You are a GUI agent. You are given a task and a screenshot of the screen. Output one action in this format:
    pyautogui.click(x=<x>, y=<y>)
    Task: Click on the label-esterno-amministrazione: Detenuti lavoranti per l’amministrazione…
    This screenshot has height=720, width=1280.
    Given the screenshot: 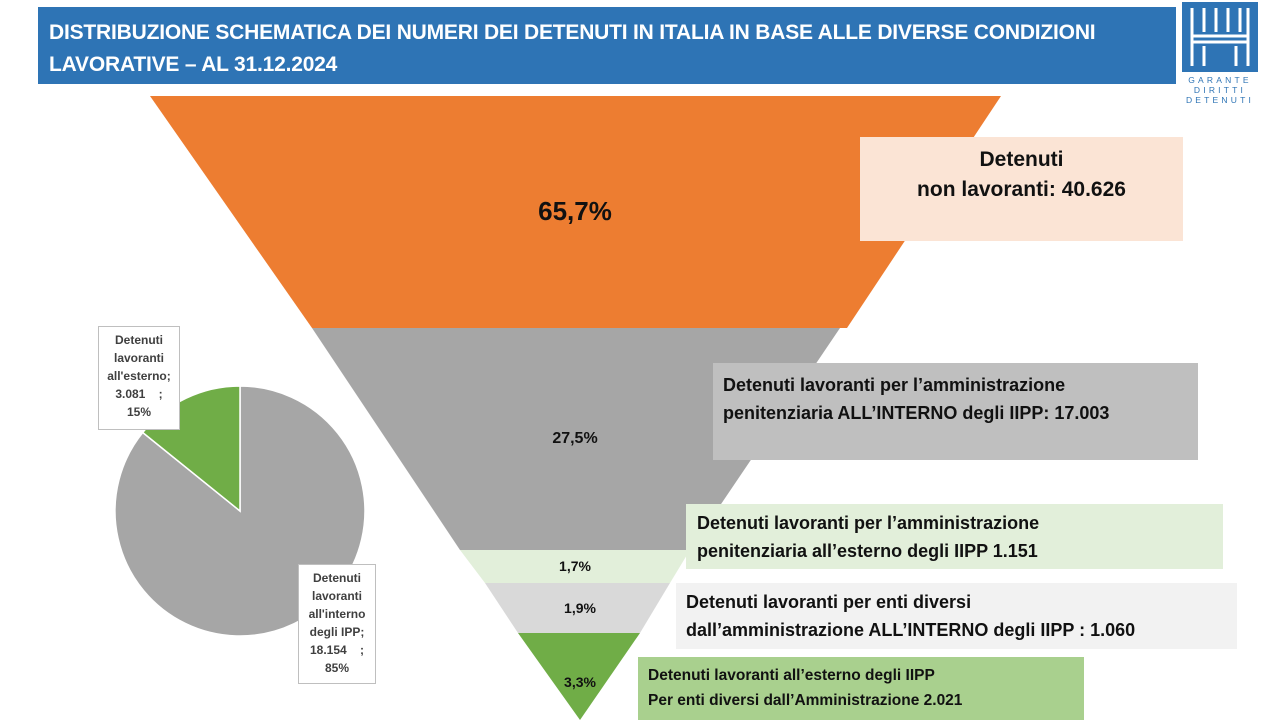 What is the action you would take?
    pyautogui.click(x=954, y=536)
    